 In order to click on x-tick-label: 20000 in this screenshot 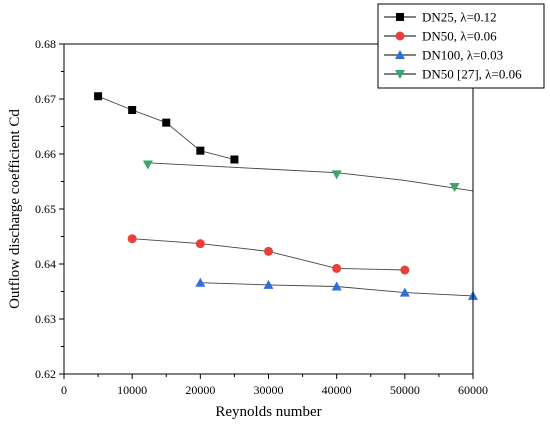, I will do `click(200, 390)`.